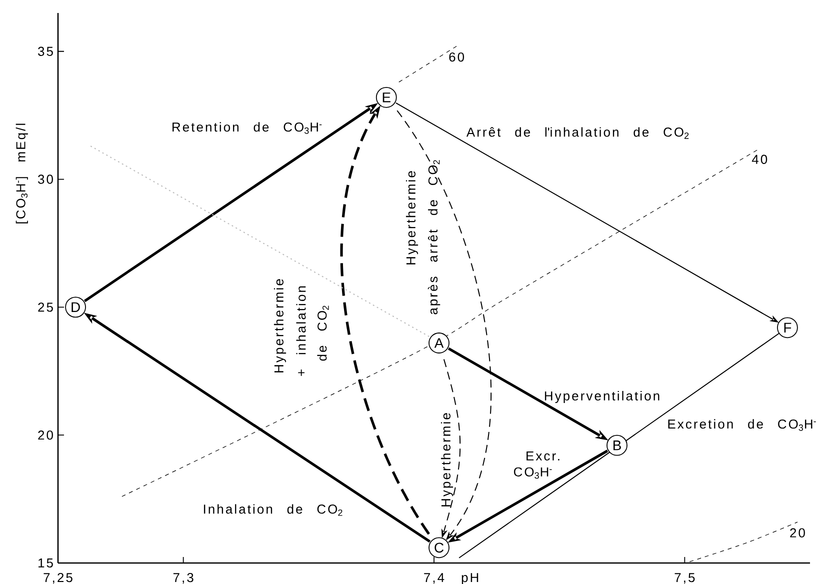 Image resolution: width=819 pixels, height=584 pixels. I want to click on annotation: CO$_{3}$H$^{-}$, so click(533, 473).